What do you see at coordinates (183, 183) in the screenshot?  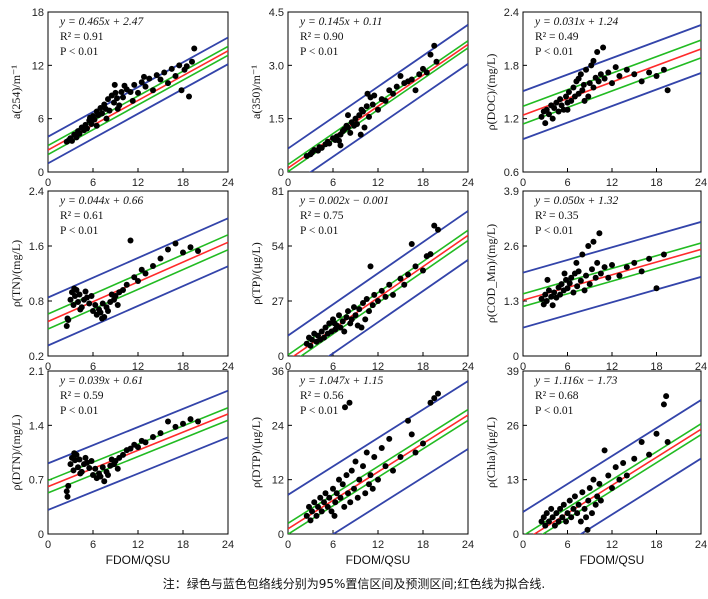 I see `x-tick-label: 18` at bounding box center [183, 183].